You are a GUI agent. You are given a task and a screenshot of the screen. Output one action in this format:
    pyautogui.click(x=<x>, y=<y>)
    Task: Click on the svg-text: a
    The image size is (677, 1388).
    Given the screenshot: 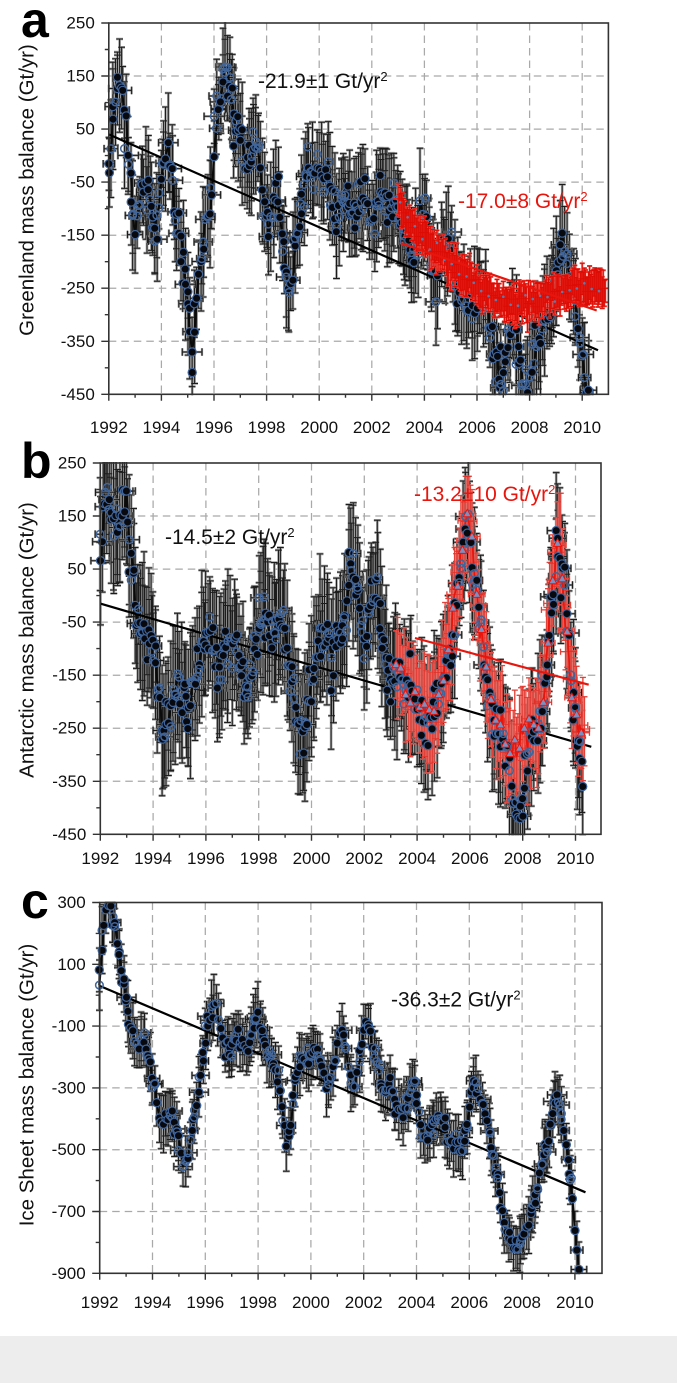 What is the action you would take?
    pyautogui.click(x=35, y=24)
    